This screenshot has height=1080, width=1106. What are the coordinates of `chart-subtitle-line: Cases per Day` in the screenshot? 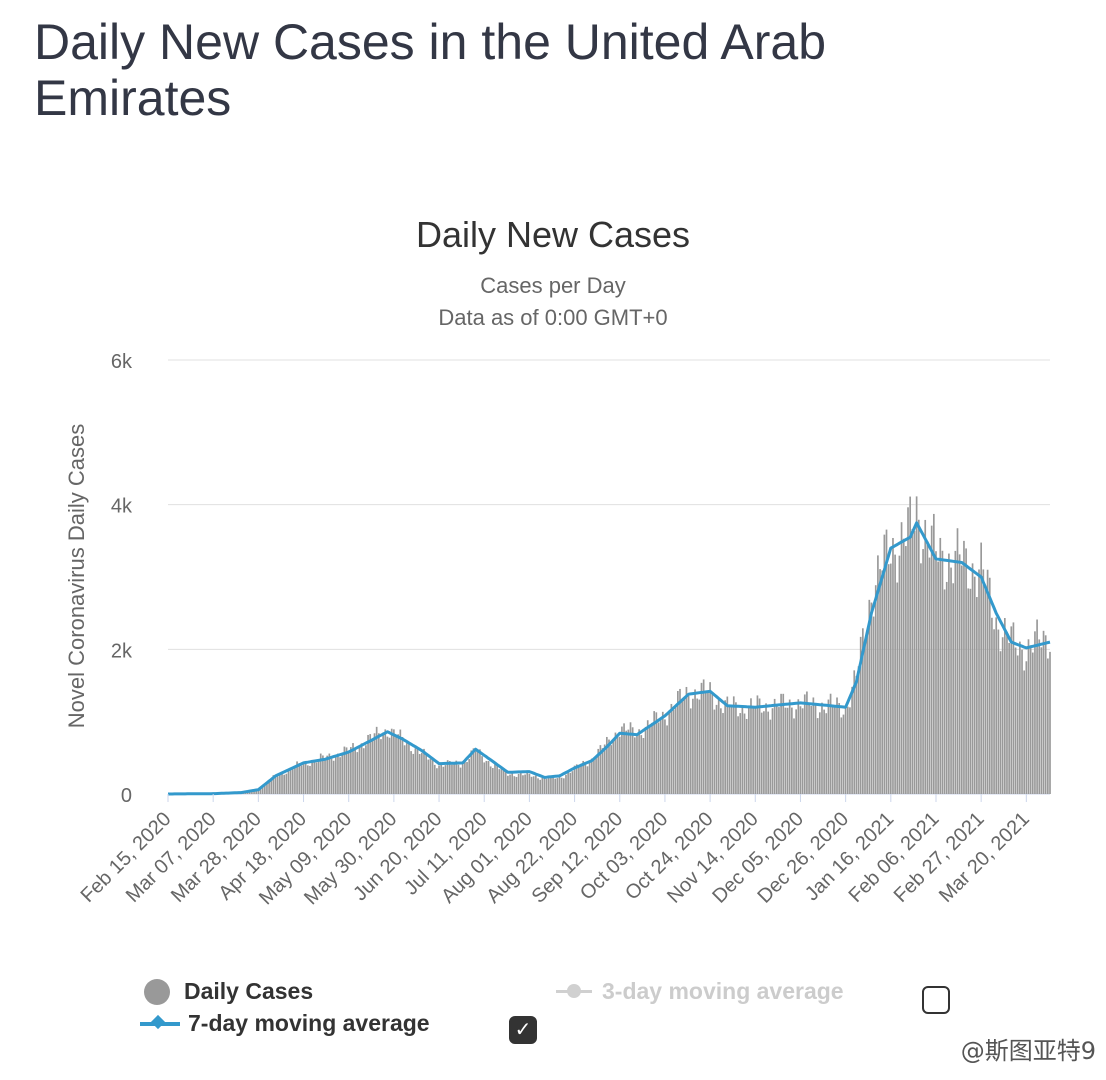 It's located at (553, 285).